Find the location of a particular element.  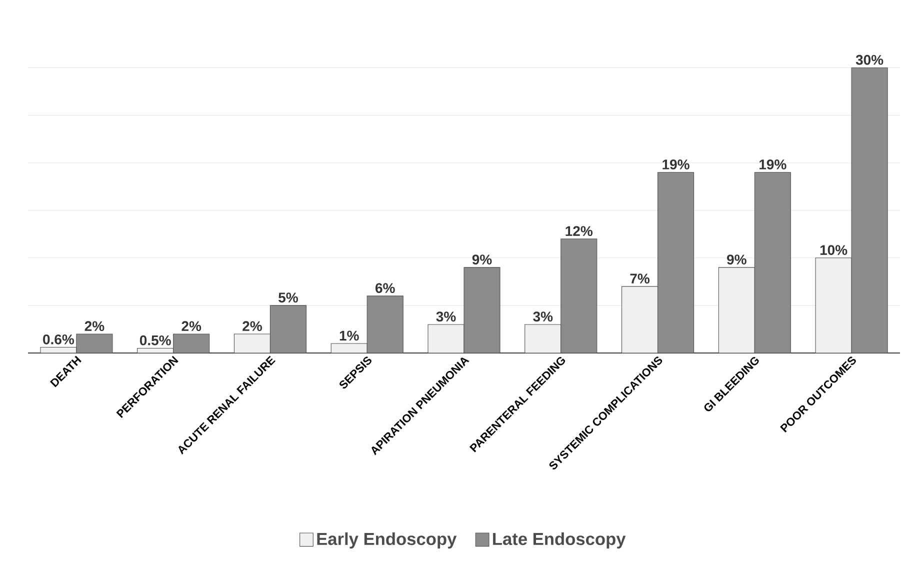

legend-label: Early Endoscopy is located at coordinates (387, 540).